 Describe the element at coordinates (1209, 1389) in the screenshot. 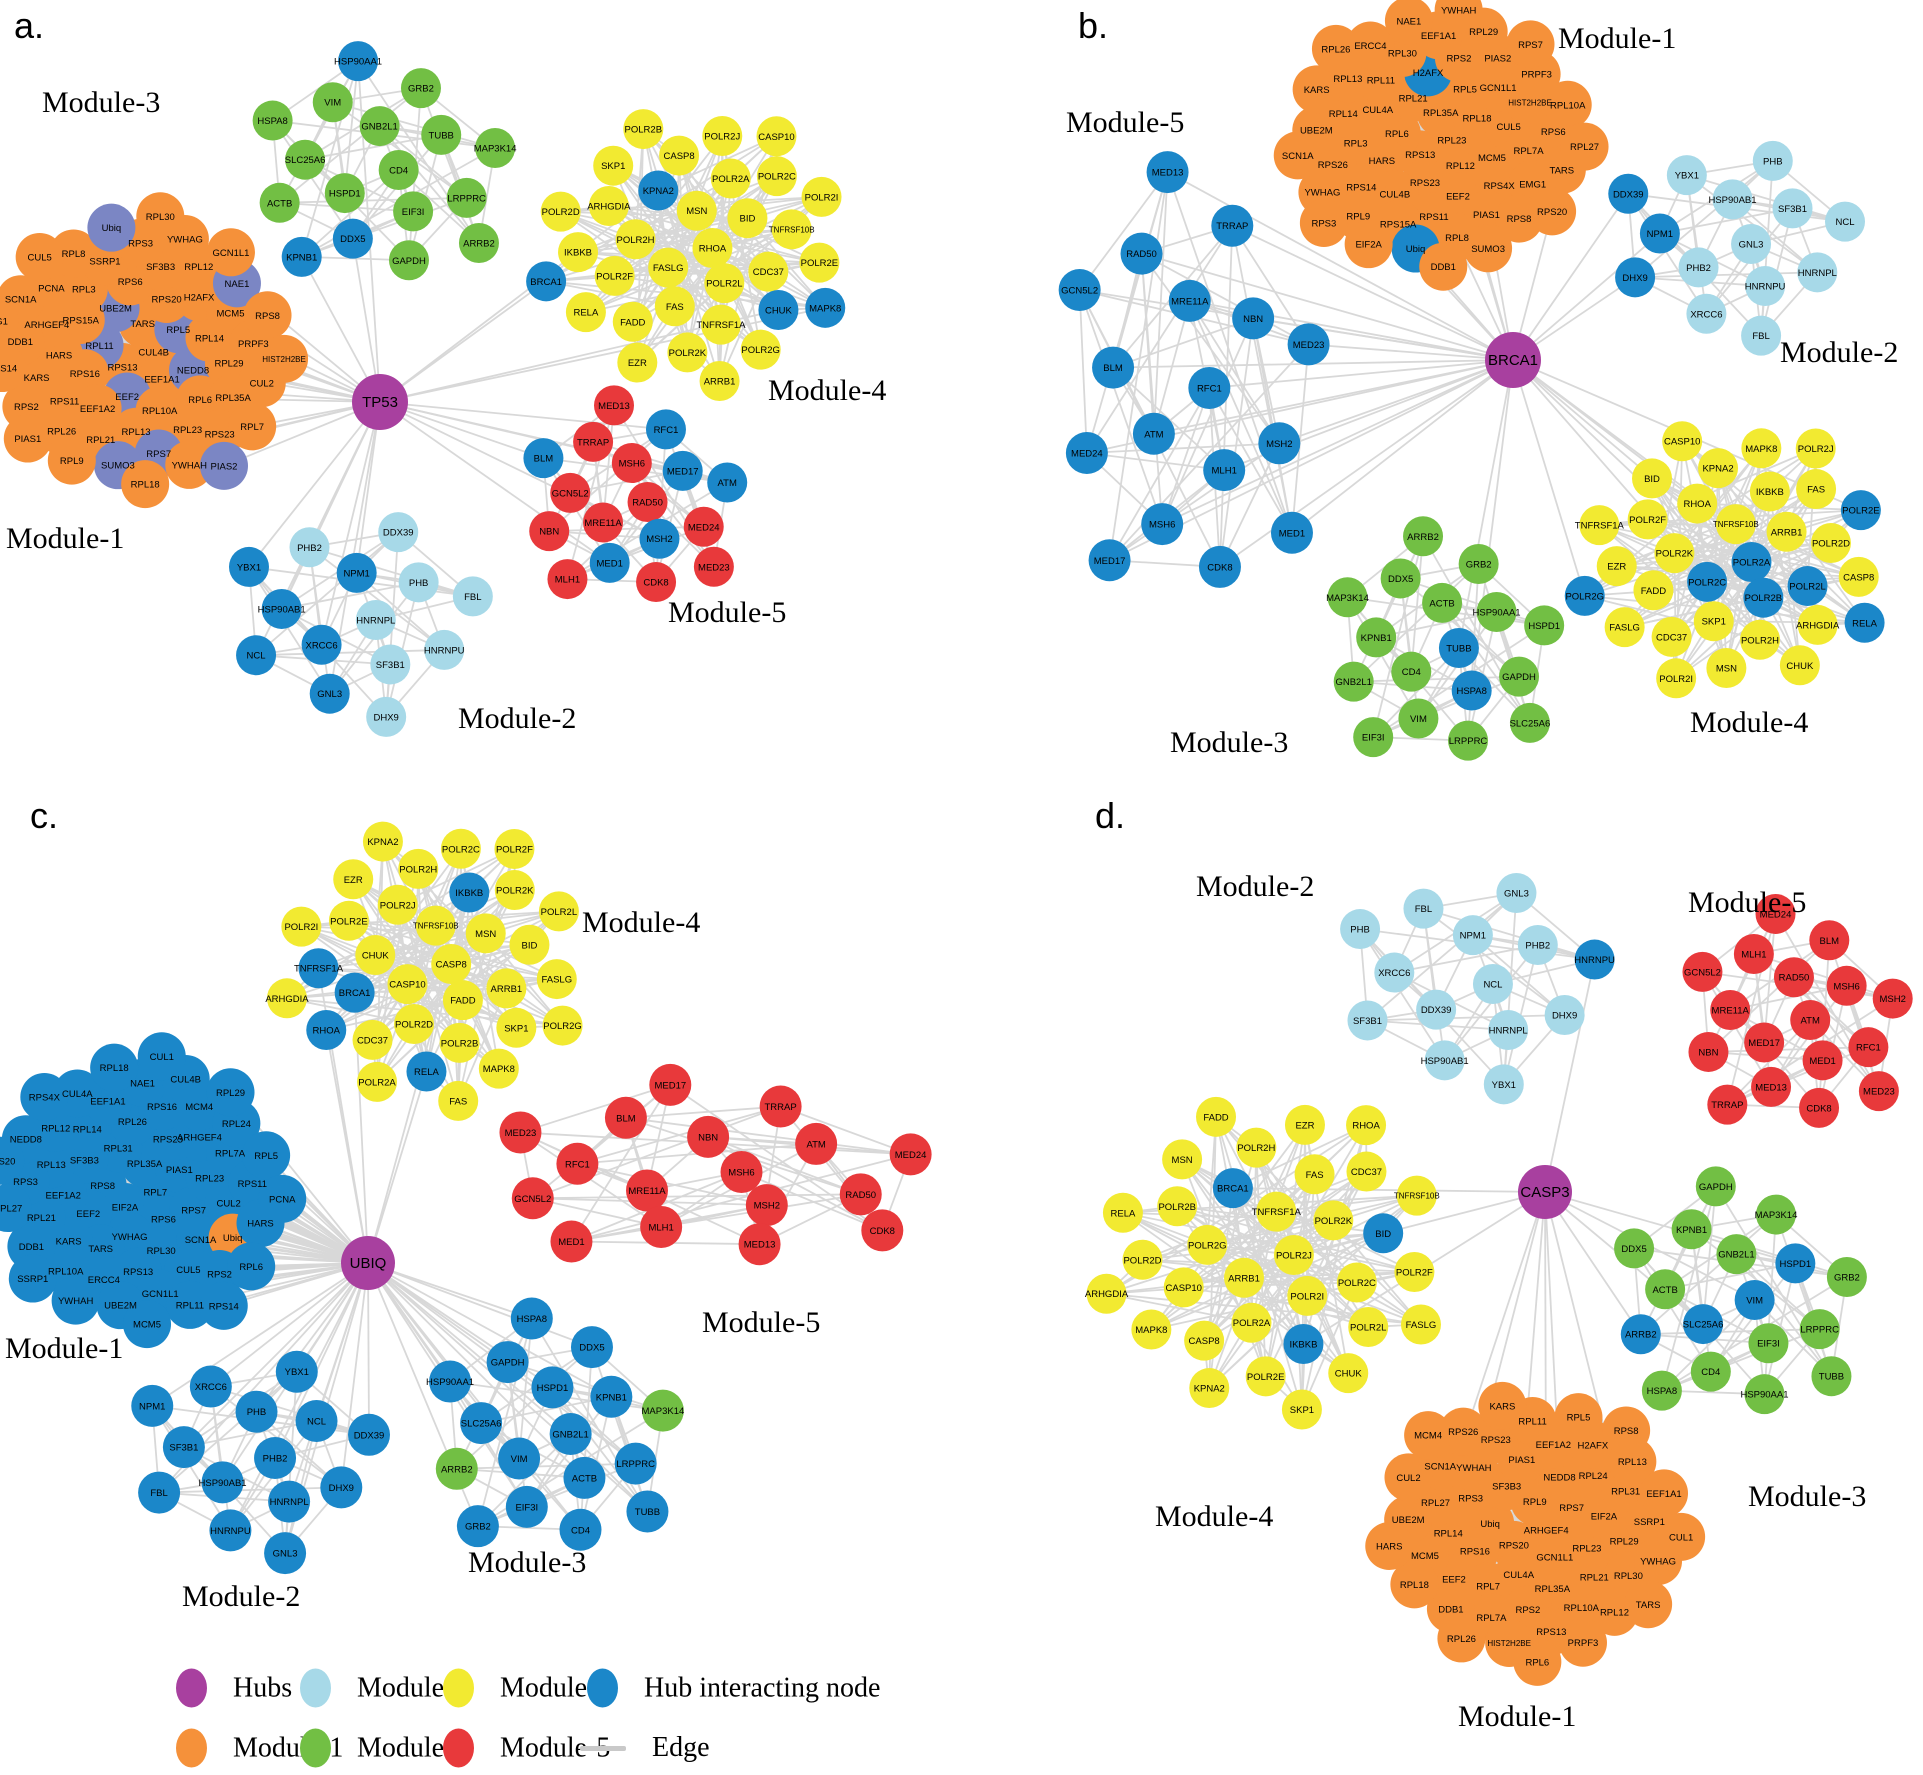

I see `node-label: KPNA2` at that location.